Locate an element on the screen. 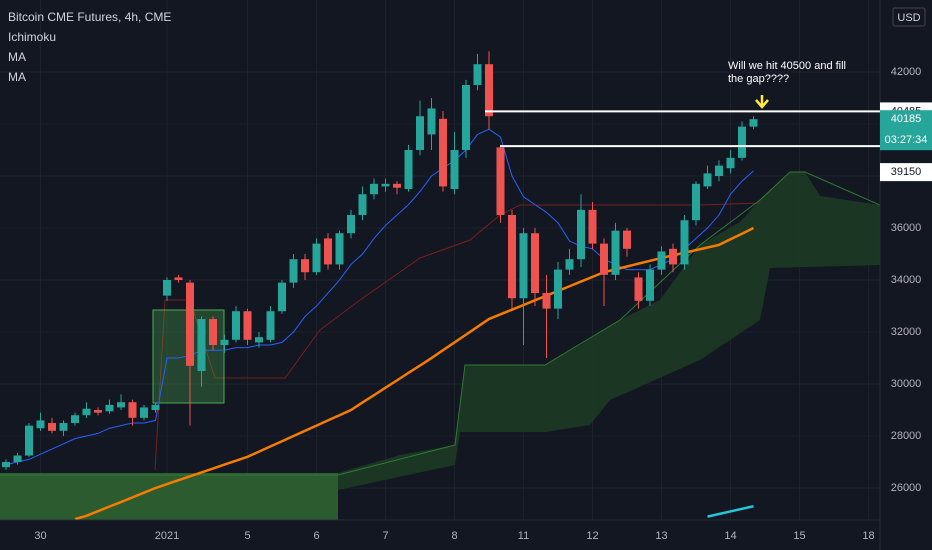 The image size is (932, 550). overlay-line is located at coordinates (730, 511).